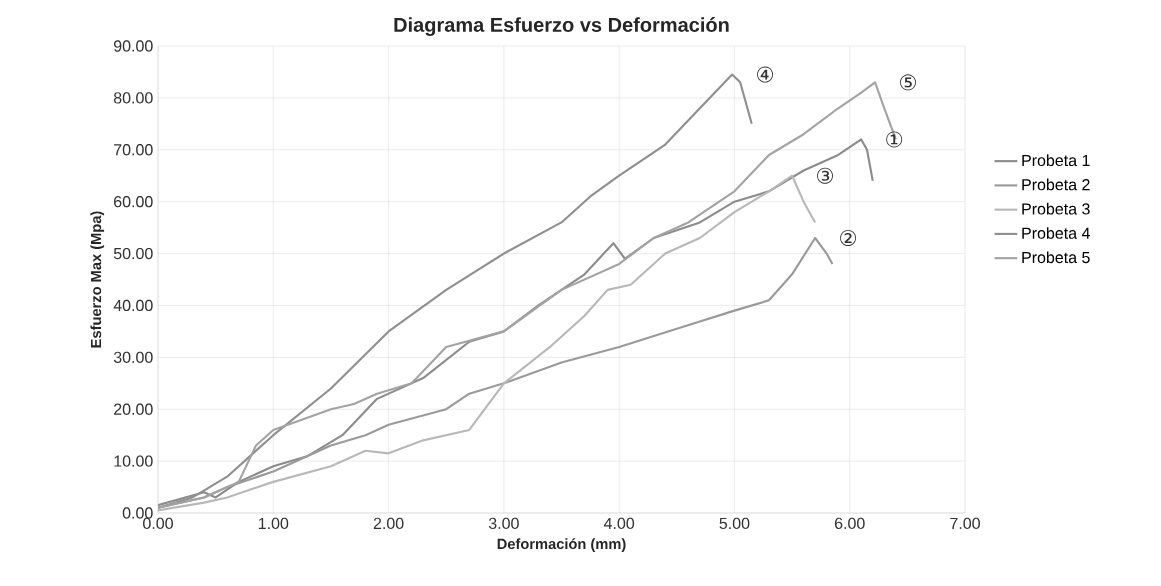  What do you see at coordinates (133, 357) in the screenshot?
I see `y-tick-label: 30.00` at bounding box center [133, 357].